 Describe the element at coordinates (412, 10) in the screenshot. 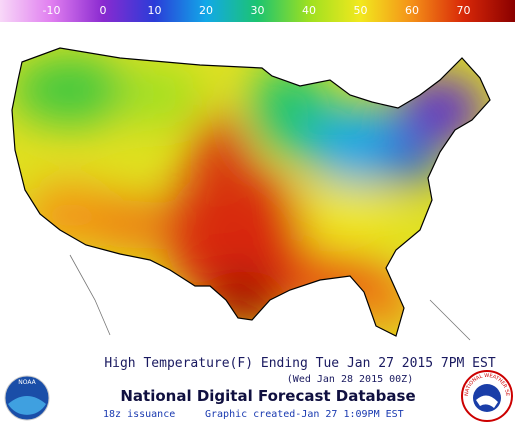

I see `scale-tick-label: 60` at that location.